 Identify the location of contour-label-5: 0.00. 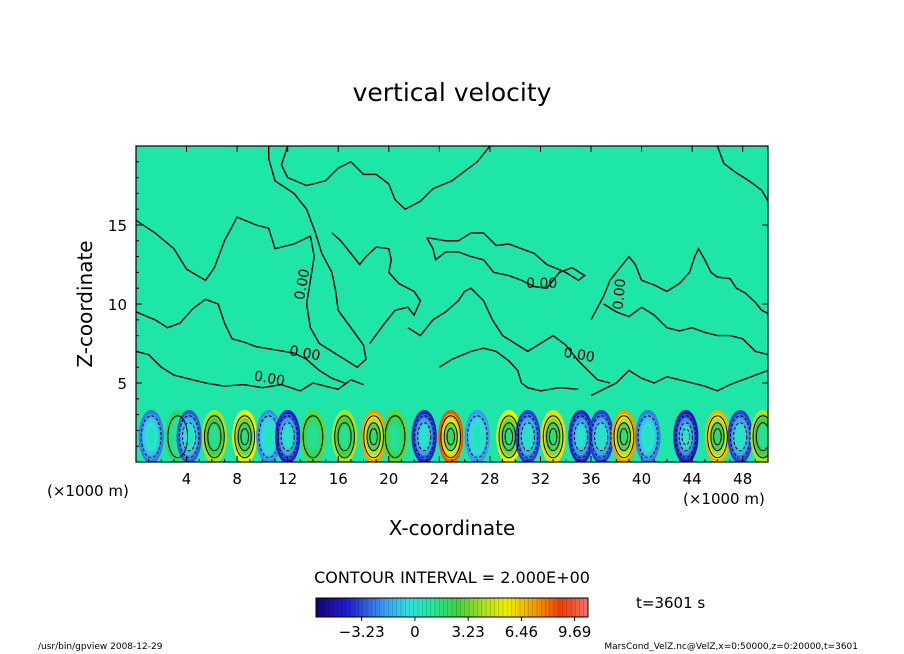
(578, 355).